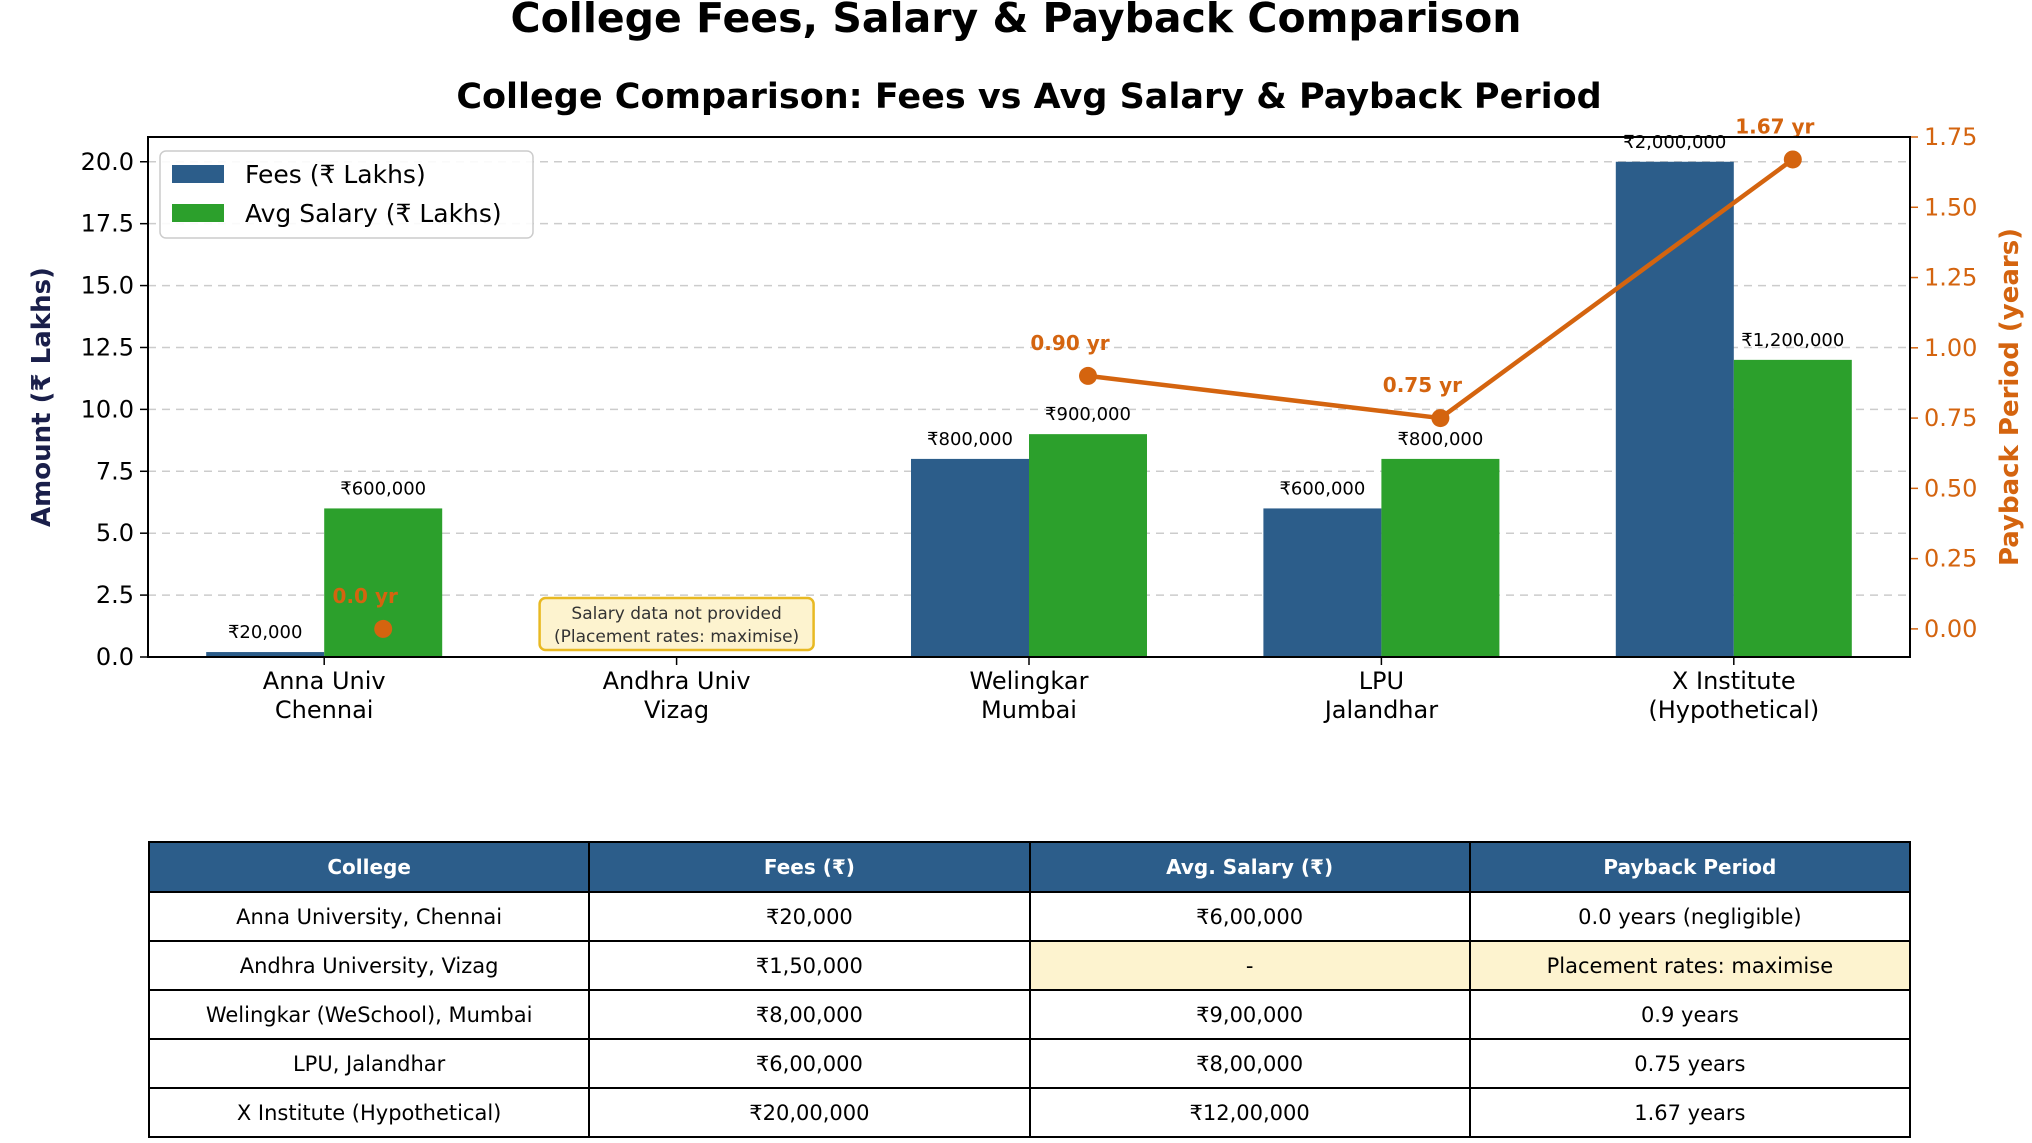  I want to click on y-tick-label: 12.5, so click(107, 347).